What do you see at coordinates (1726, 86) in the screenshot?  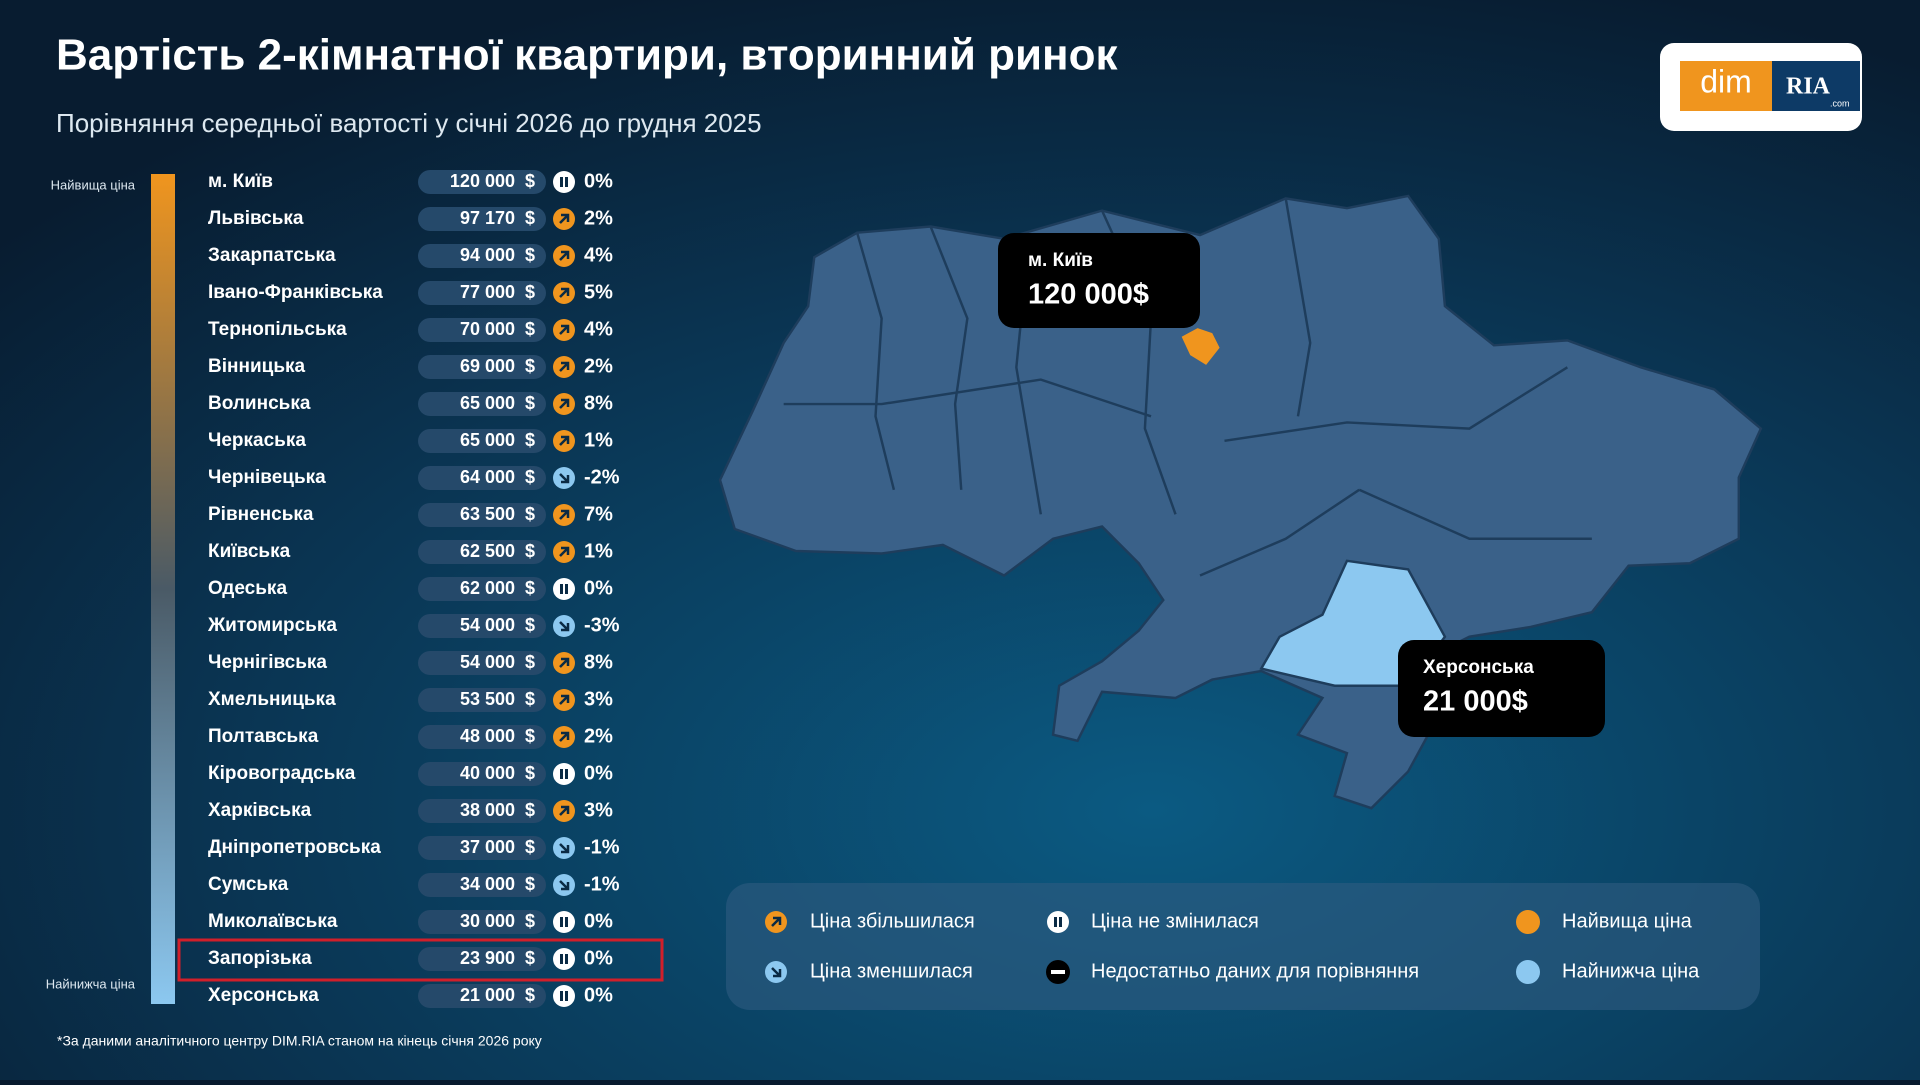 I see `logo-left-bg` at bounding box center [1726, 86].